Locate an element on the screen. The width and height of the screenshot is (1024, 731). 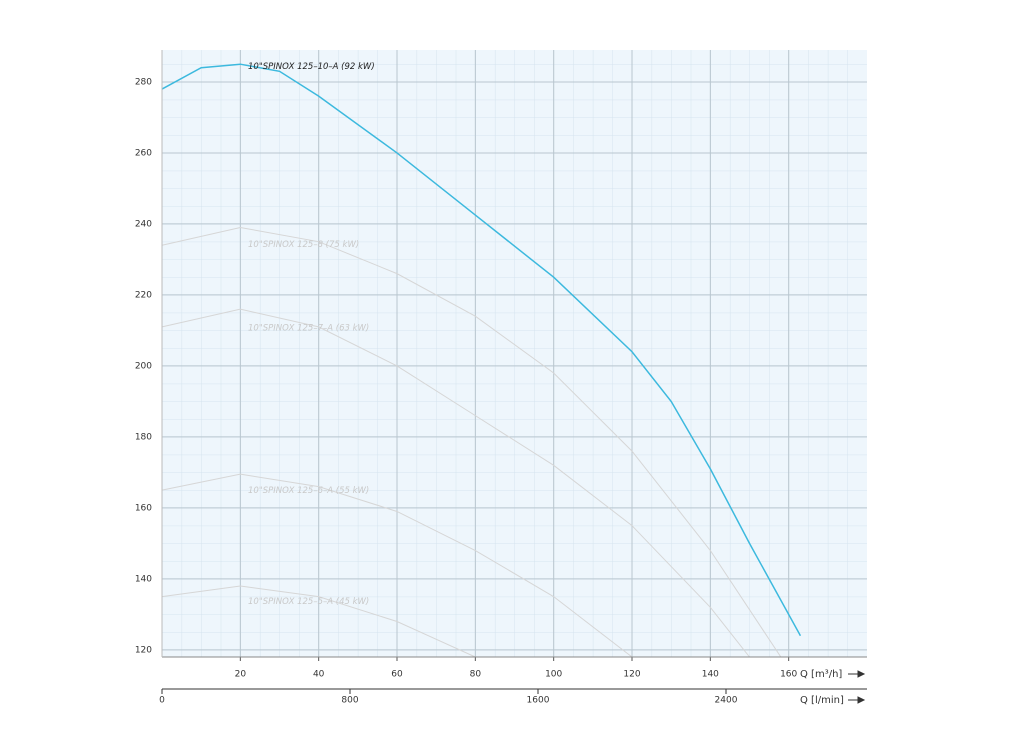
curve-label: 10"SPINOX 125–5–A (45 kW) is located at coordinates (308, 602).